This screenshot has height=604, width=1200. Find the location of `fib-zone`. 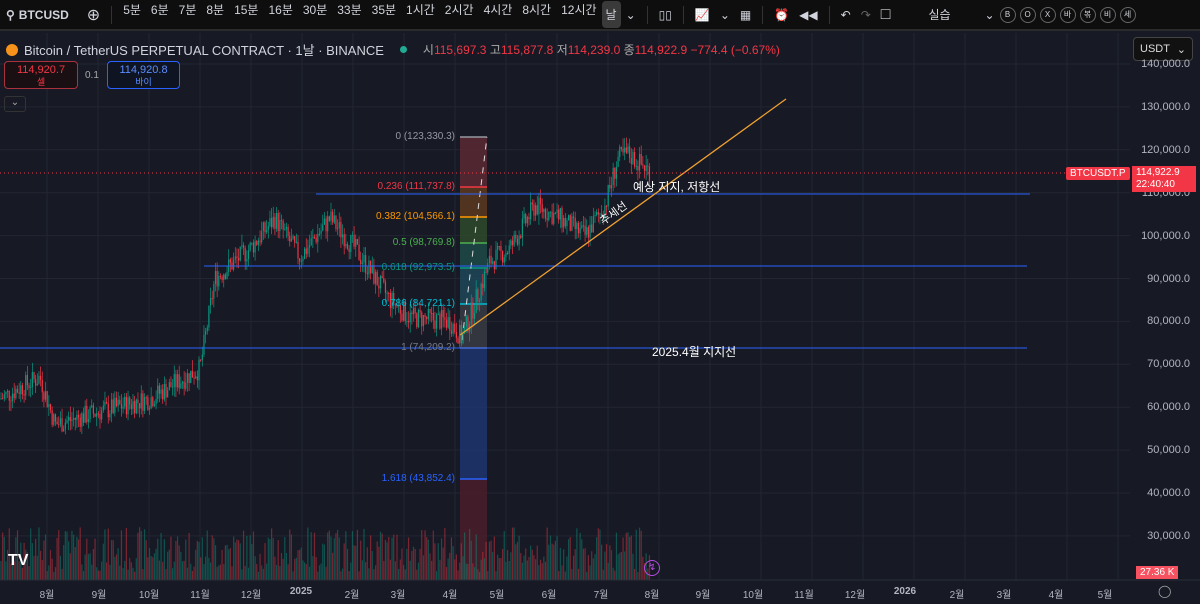

fib-zone is located at coordinates (473, 413).